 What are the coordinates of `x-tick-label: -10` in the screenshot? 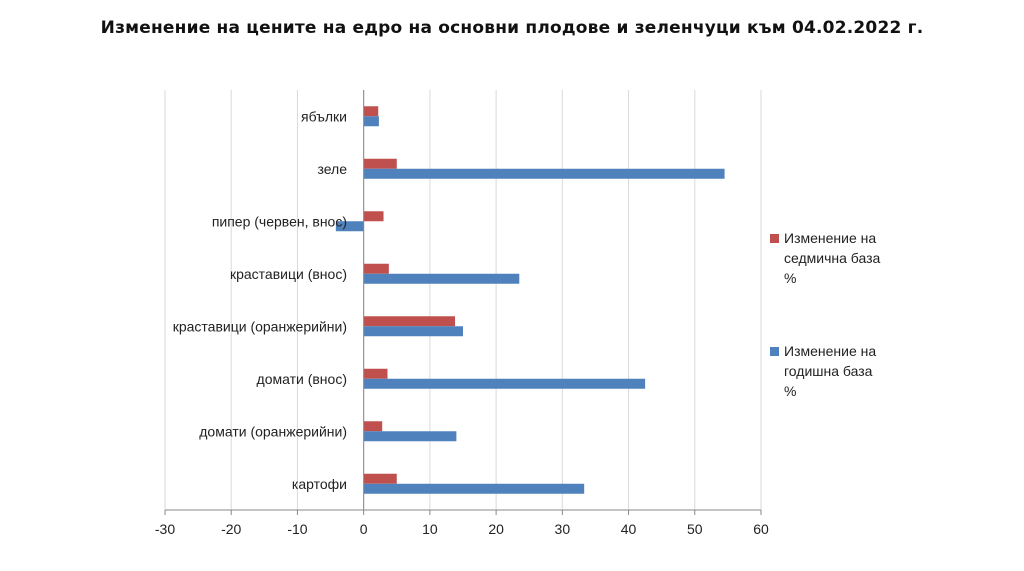 It's located at (297, 529).